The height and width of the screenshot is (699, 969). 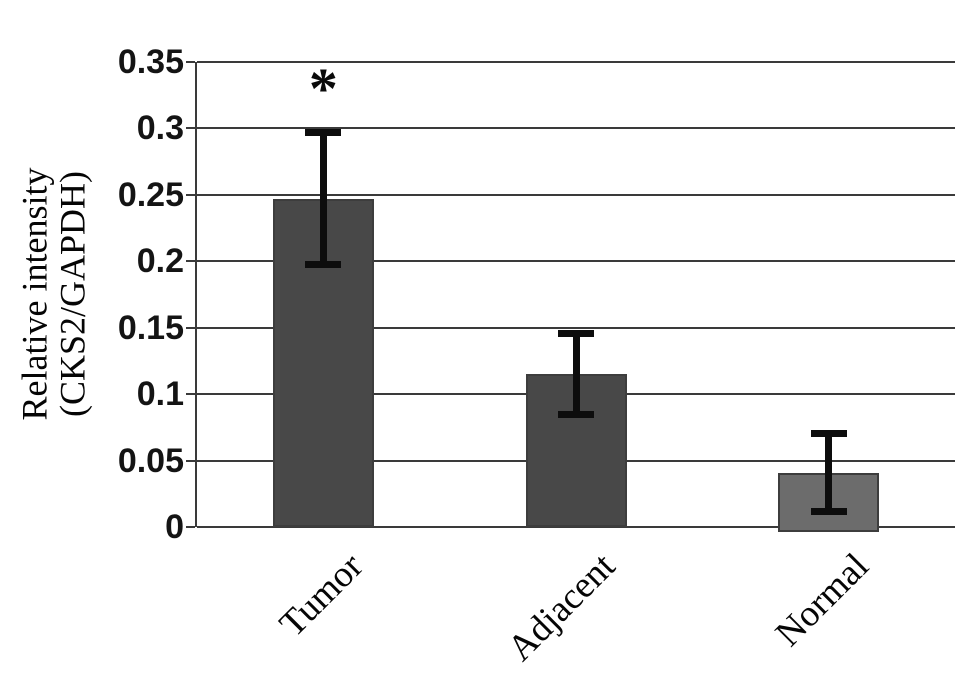 What do you see at coordinates (150, 460) in the screenshot?
I see `y-tick-label: 0.05` at bounding box center [150, 460].